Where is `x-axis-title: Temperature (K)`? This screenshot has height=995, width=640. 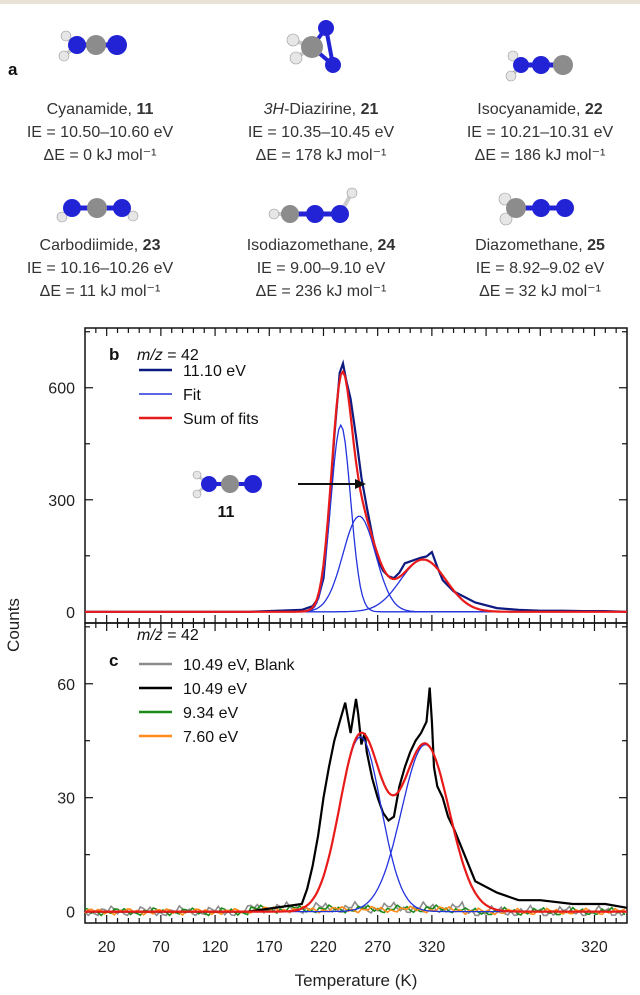 x-axis-title: Temperature (K) is located at coordinates (356, 980).